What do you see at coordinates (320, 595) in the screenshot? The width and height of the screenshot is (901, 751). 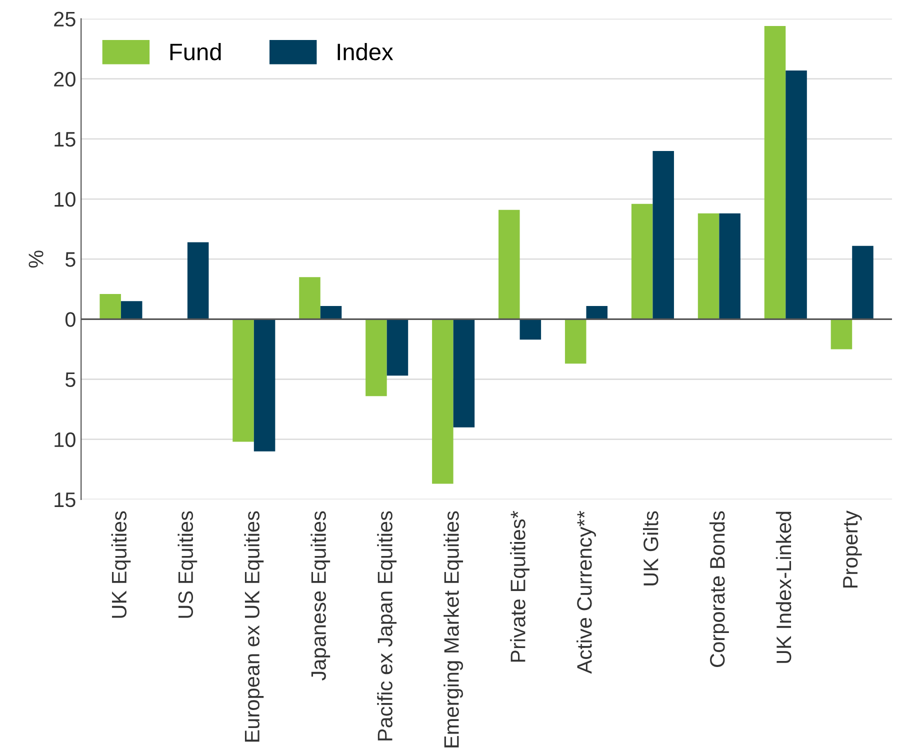 I see `x-tick-label: Japanese Equities` at bounding box center [320, 595].